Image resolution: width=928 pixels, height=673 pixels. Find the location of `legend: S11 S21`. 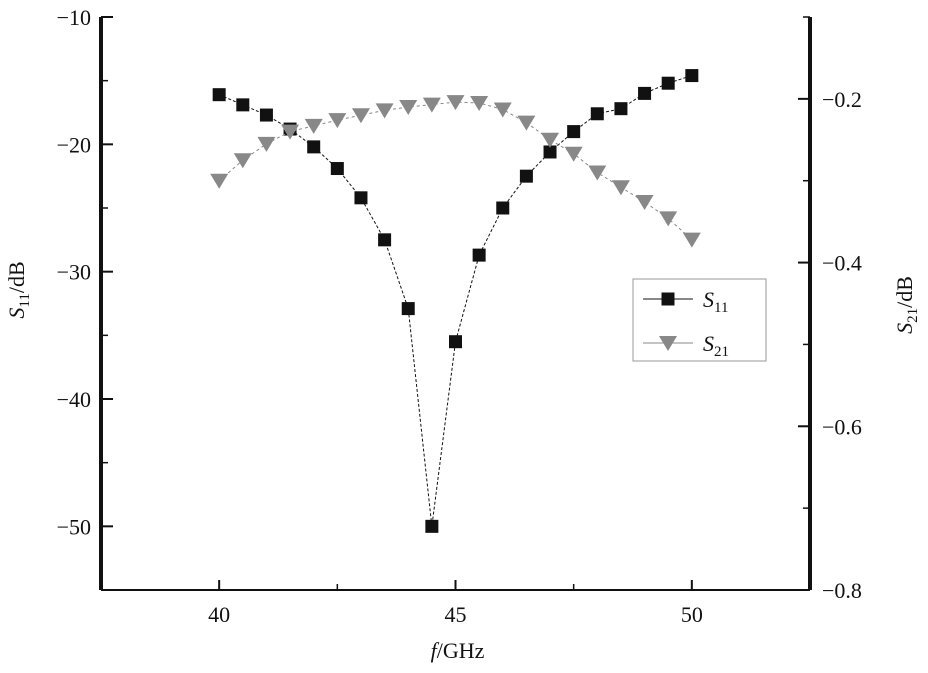

legend: S11 S21 is located at coordinates (699, 320).